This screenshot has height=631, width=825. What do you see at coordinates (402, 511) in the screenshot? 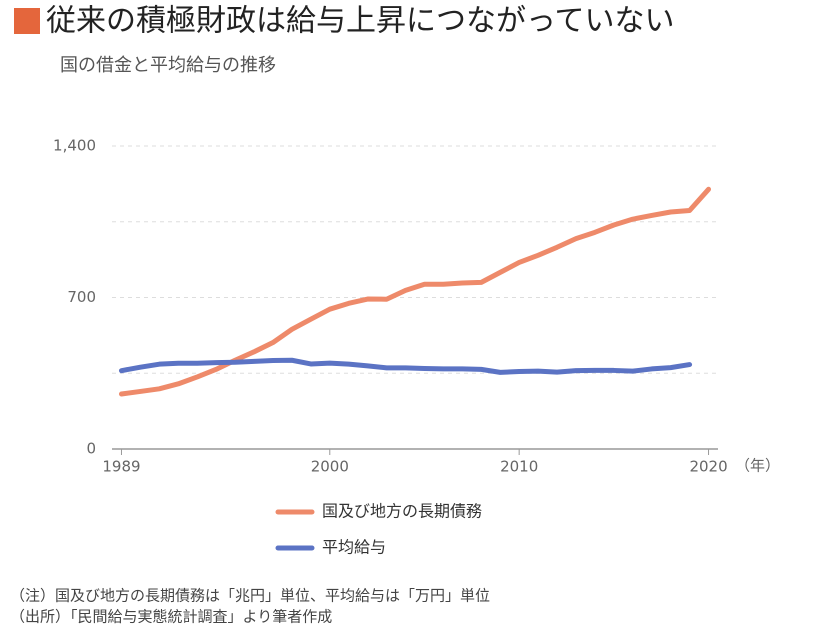
I see `legend-label: 国及び地方の長期債務` at bounding box center [402, 511].